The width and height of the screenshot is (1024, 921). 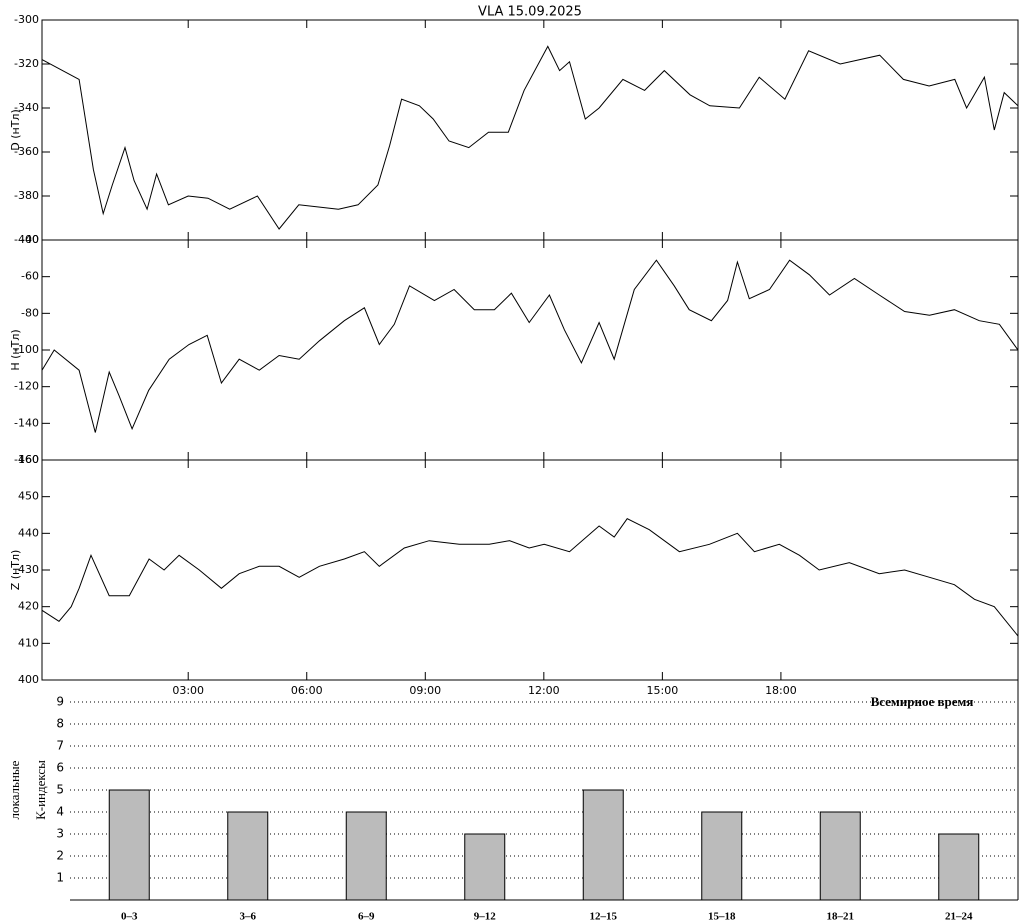 What do you see at coordinates (307, 690) in the screenshot?
I see `x-tick-label: 06:00` at bounding box center [307, 690].